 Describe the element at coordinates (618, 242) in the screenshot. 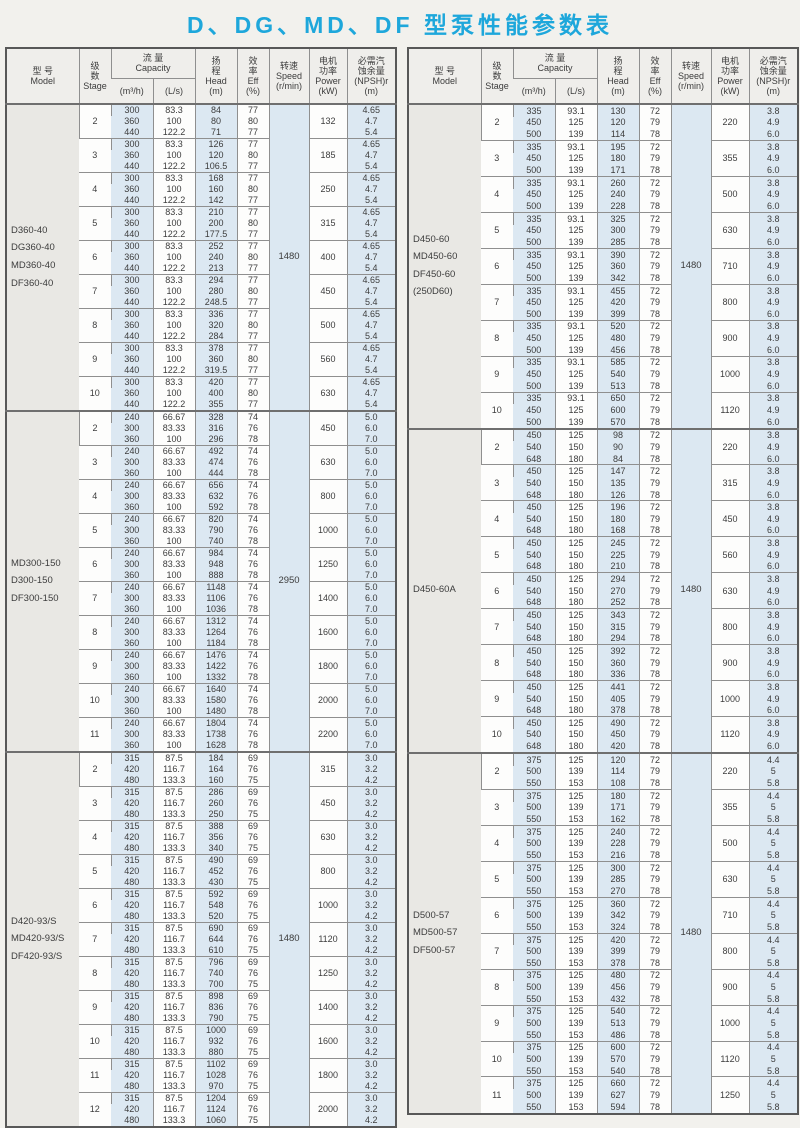

I see `head-cell: 285` at that location.